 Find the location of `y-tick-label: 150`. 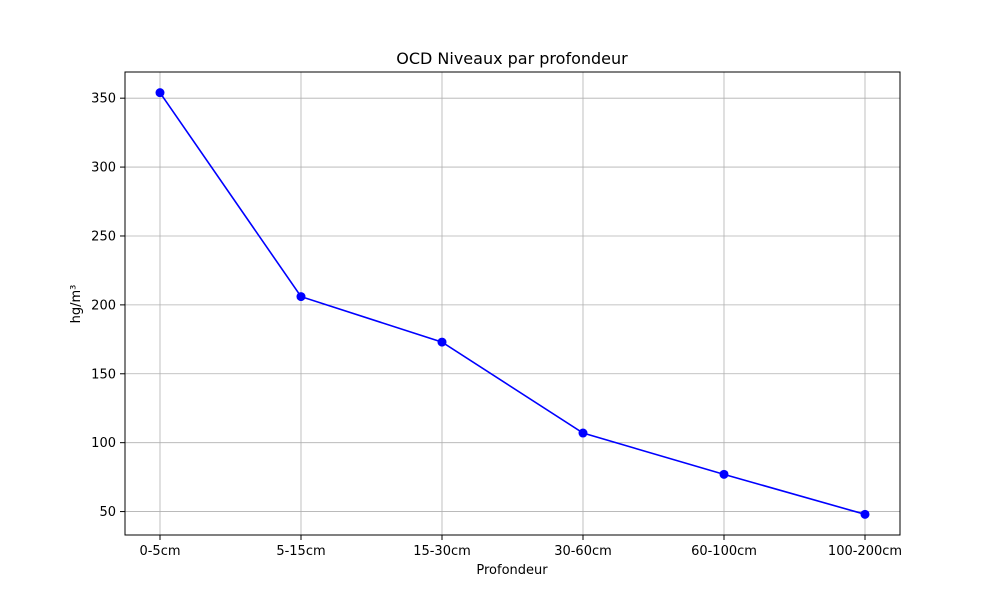

y-tick-label: 150 is located at coordinates (103, 374).